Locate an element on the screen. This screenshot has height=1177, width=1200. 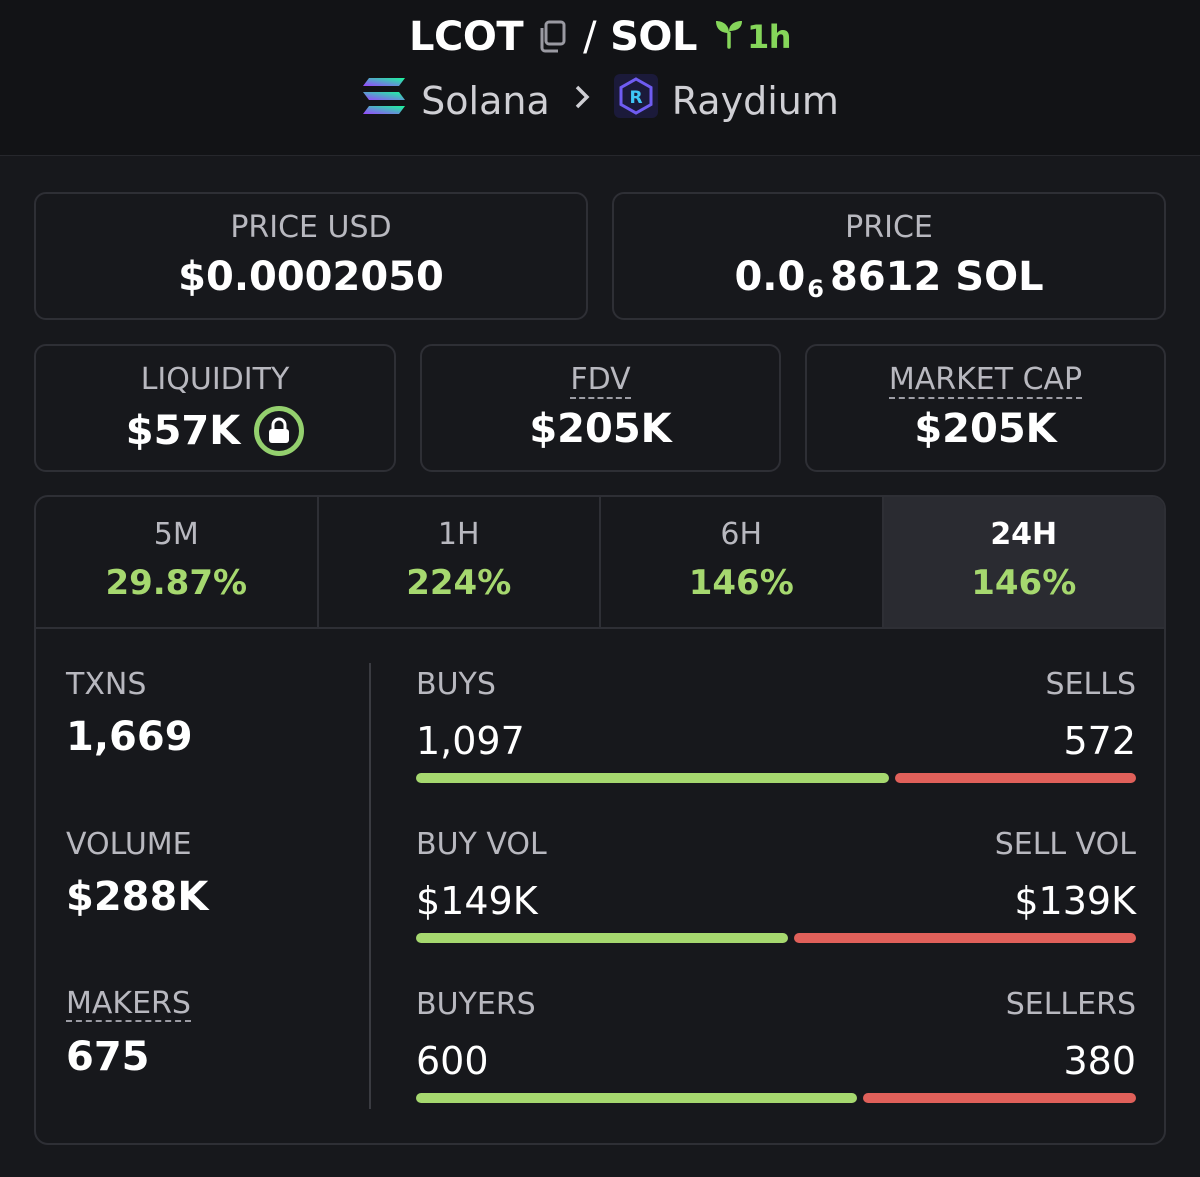
sellers-bar-segment is located at coordinates (999, 1098).